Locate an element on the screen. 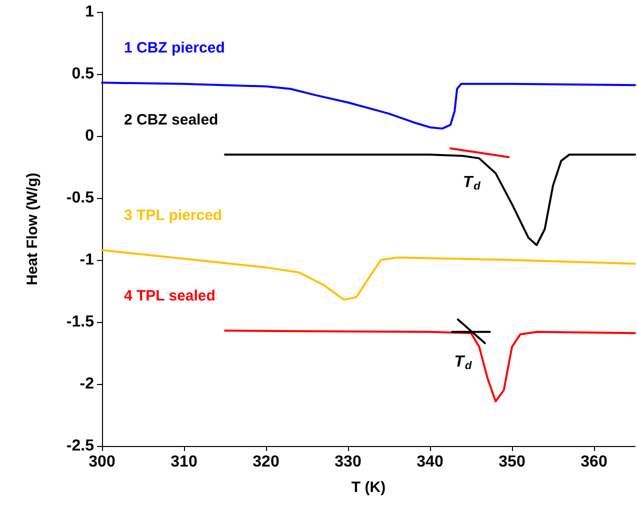 This screenshot has width=637, height=505. y-tick-label: 0 is located at coordinates (89, 136).